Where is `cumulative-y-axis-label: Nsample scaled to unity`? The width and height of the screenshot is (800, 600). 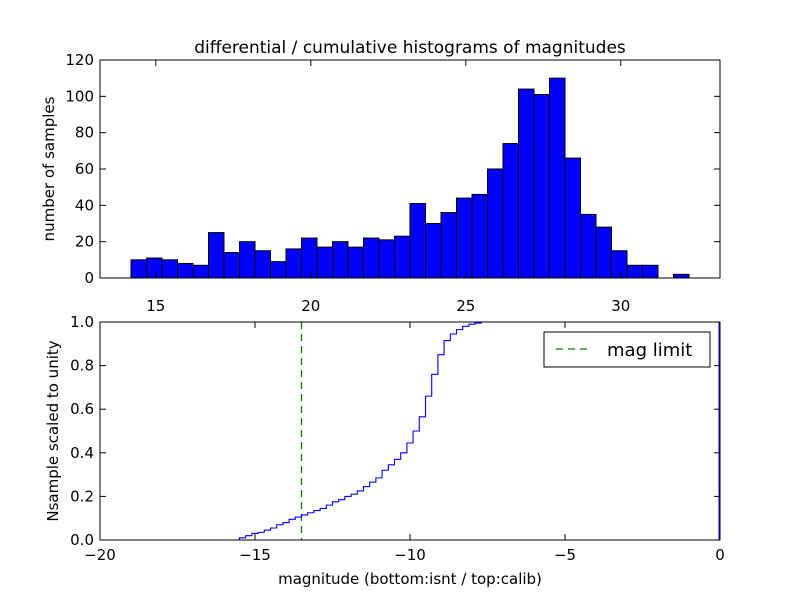 cumulative-y-axis-label: Nsample scaled to unity is located at coordinates (53, 430).